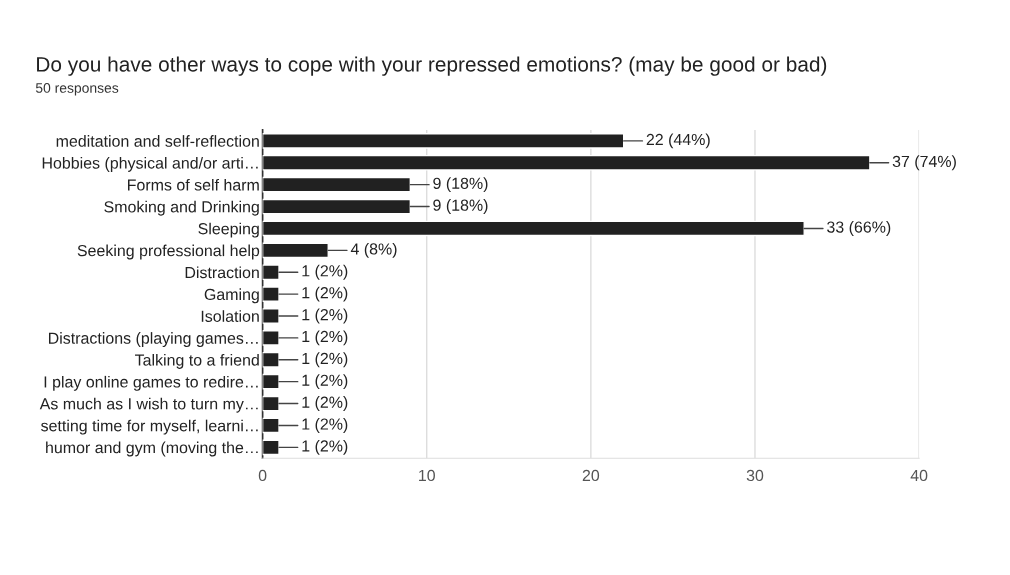  Describe the element at coordinates (373, 250) in the screenshot. I see `data-label: 4 (8%)` at that location.